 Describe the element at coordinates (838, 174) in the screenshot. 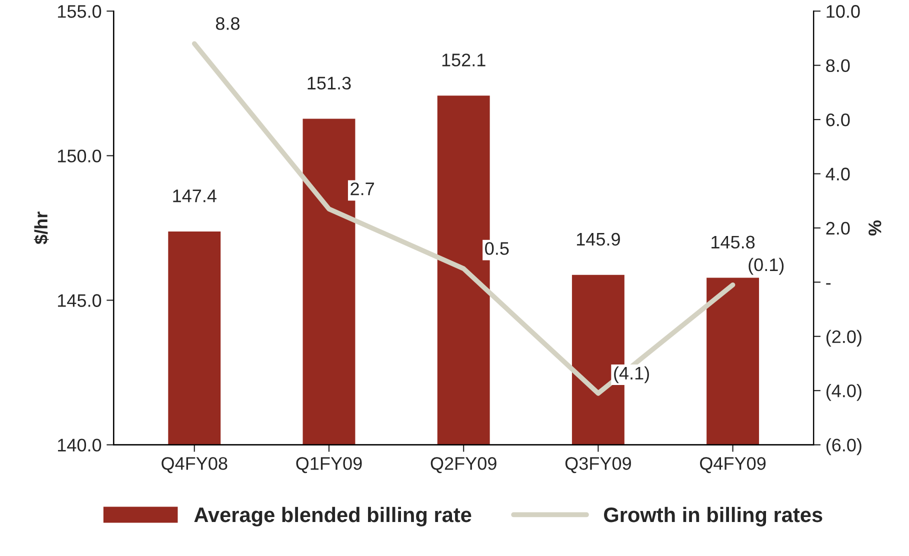

I see `y2-tick-label: 4.0` at that location.